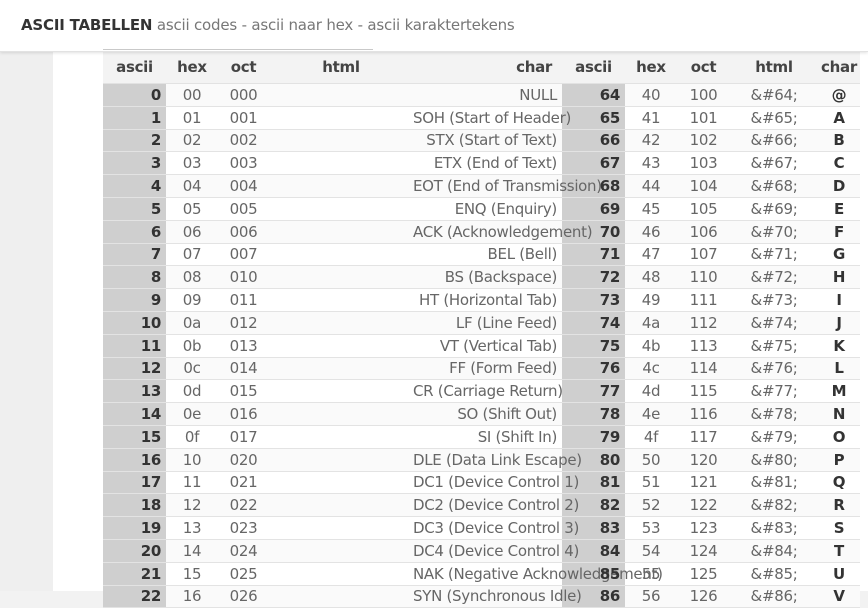 Image resolution: width=868 pixels, height=608 pixels. I want to click on cell-oct: 016, so click(243, 414).